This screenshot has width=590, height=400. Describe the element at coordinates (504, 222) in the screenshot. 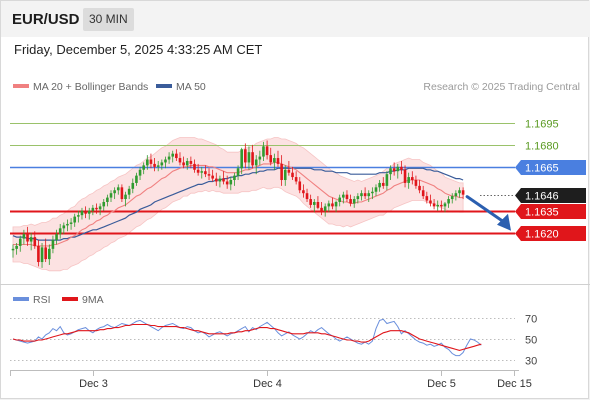

I see `forecast-arrow-head` at that location.